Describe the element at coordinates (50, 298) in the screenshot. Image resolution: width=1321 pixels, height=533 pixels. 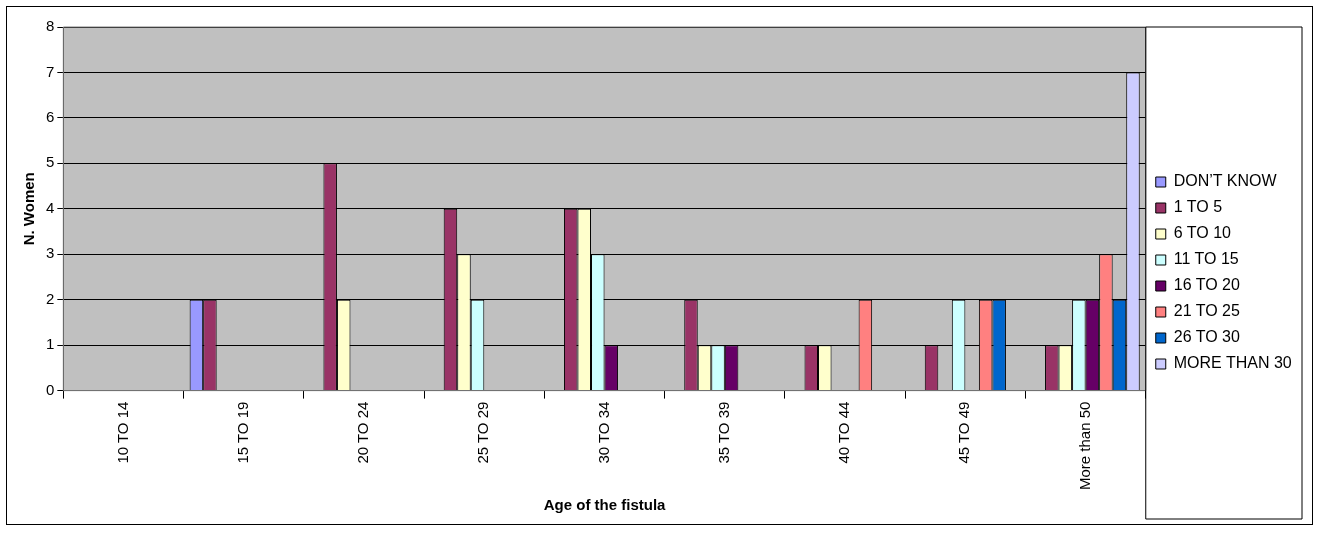
I see `y-tick-label: 2` at that location.